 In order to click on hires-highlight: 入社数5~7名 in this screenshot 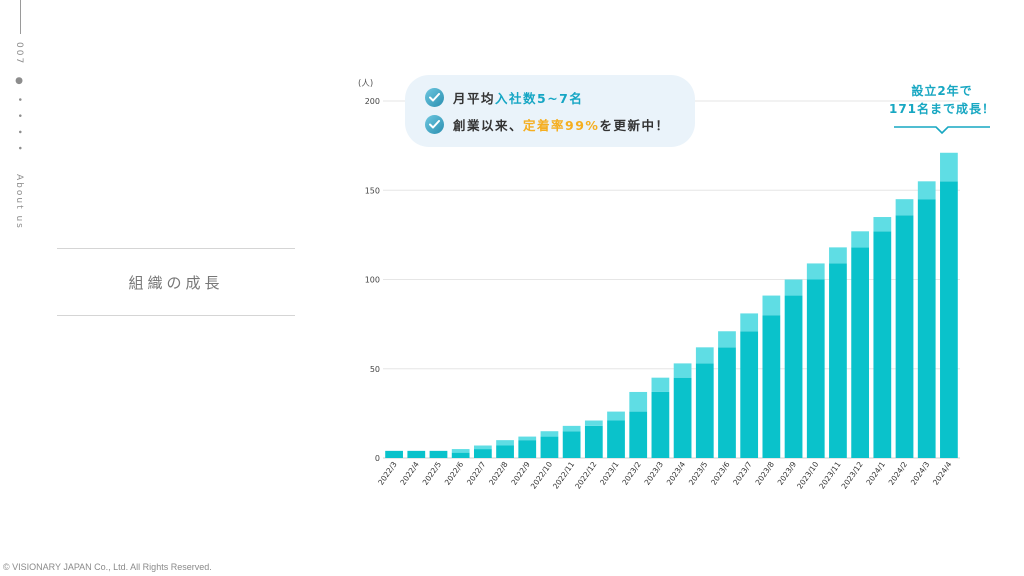, I will do `click(539, 98)`.